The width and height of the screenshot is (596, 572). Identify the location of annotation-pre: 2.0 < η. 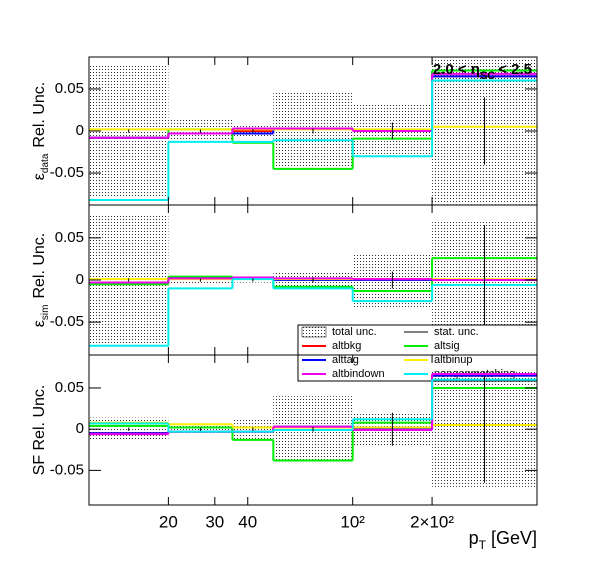
(456, 69).